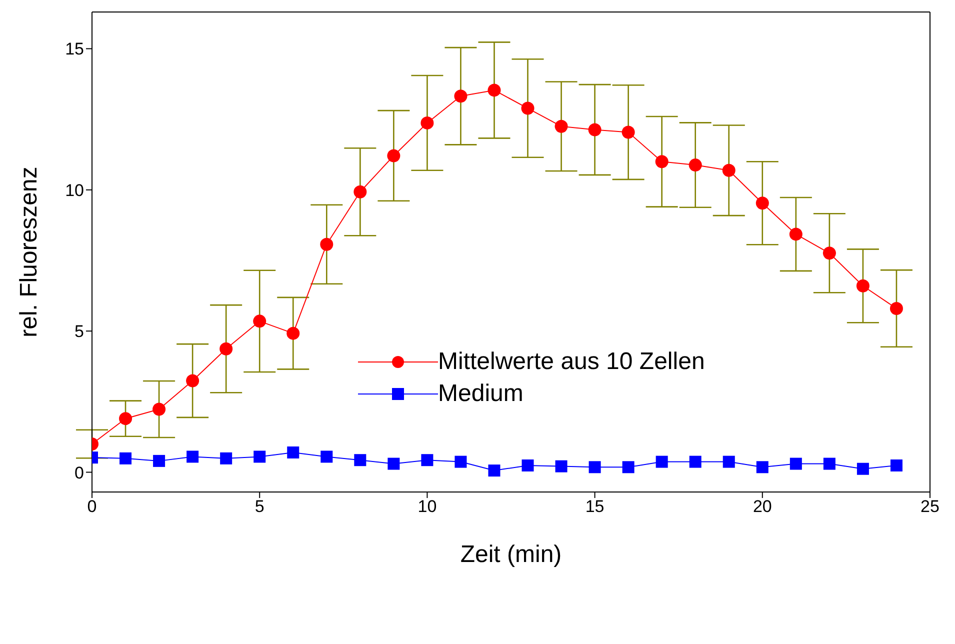 The height and width of the screenshot is (644, 955). I want to click on x-axis-title: Zeit (min), so click(511, 554).